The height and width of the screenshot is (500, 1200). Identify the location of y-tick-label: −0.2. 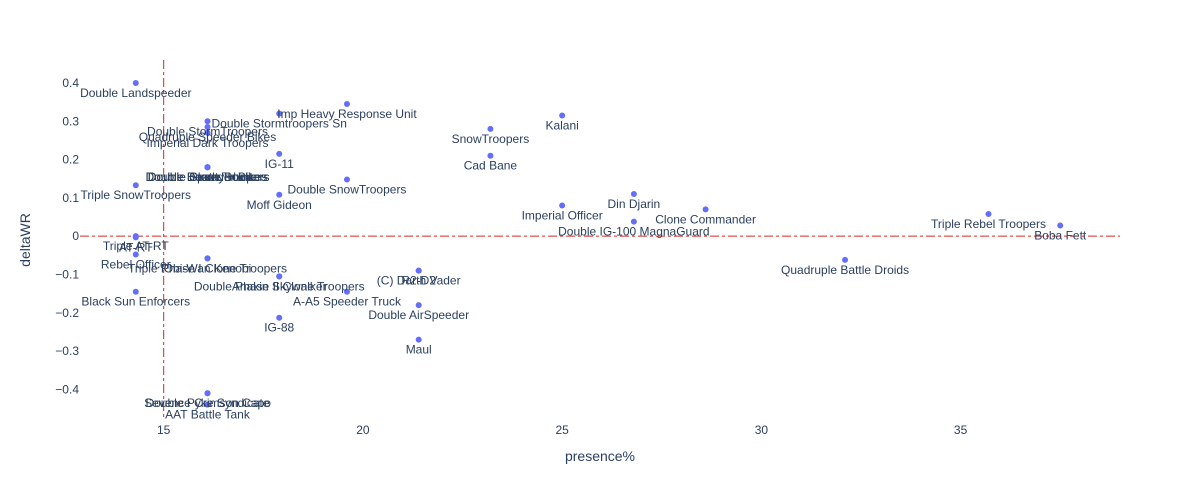
(67, 313).